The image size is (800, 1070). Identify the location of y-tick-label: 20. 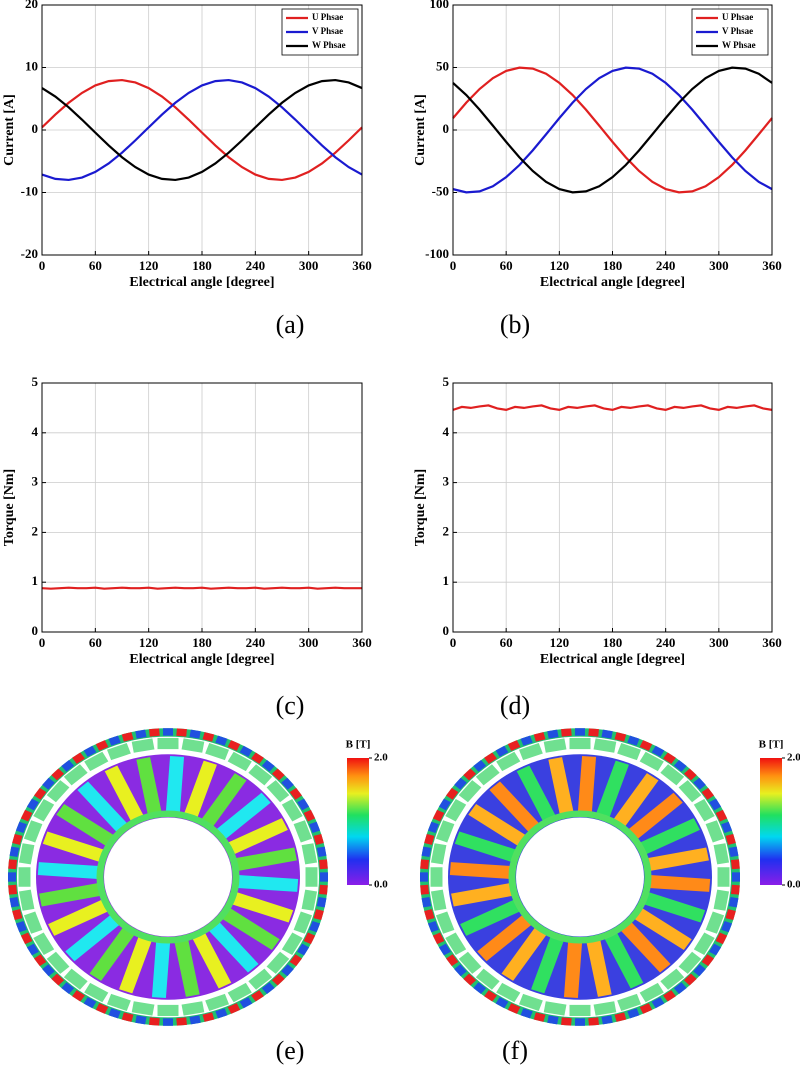
(31, 5).